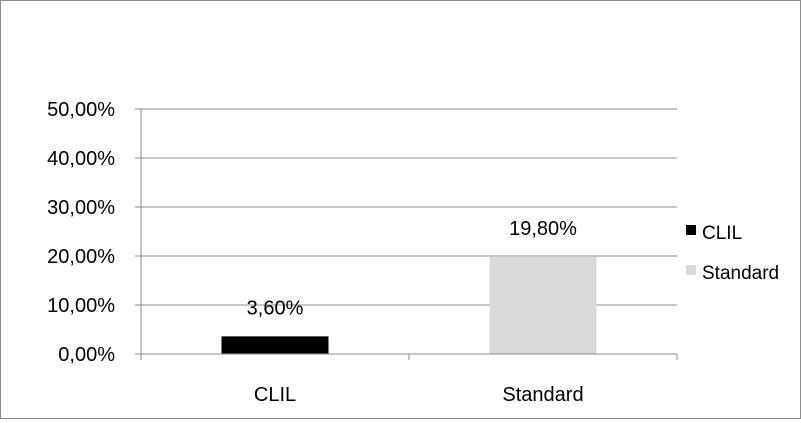 Image resolution: width=801 pixels, height=423 pixels. Describe the element at coordinates (732, 253) in the screenshot. I see `legend: CLIL Standard` at that location.